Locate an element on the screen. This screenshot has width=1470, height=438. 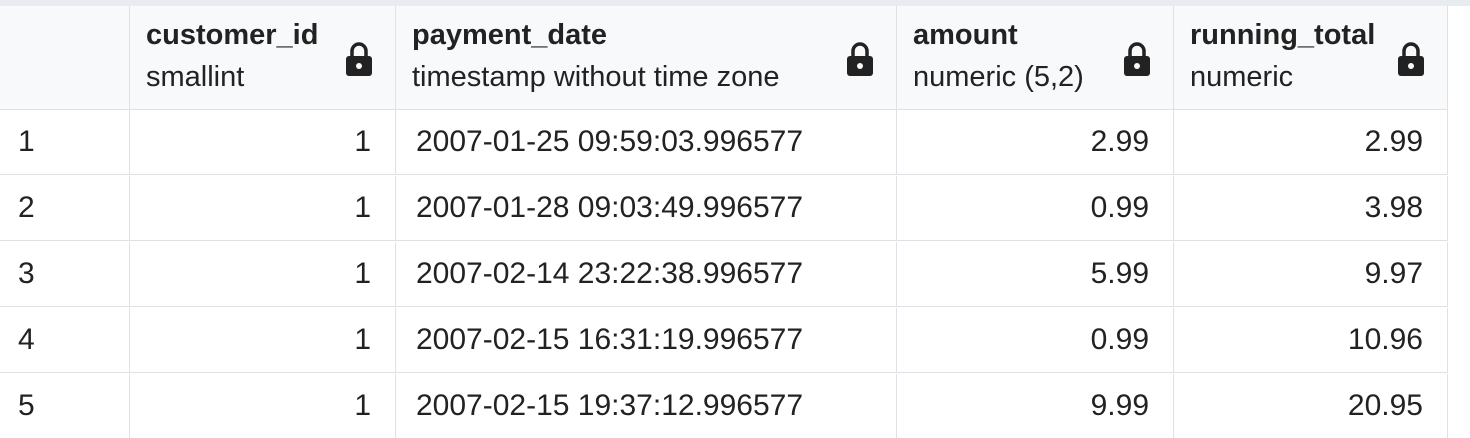
cell-running-total: 9.97 is located at coordinates (1311, 274).